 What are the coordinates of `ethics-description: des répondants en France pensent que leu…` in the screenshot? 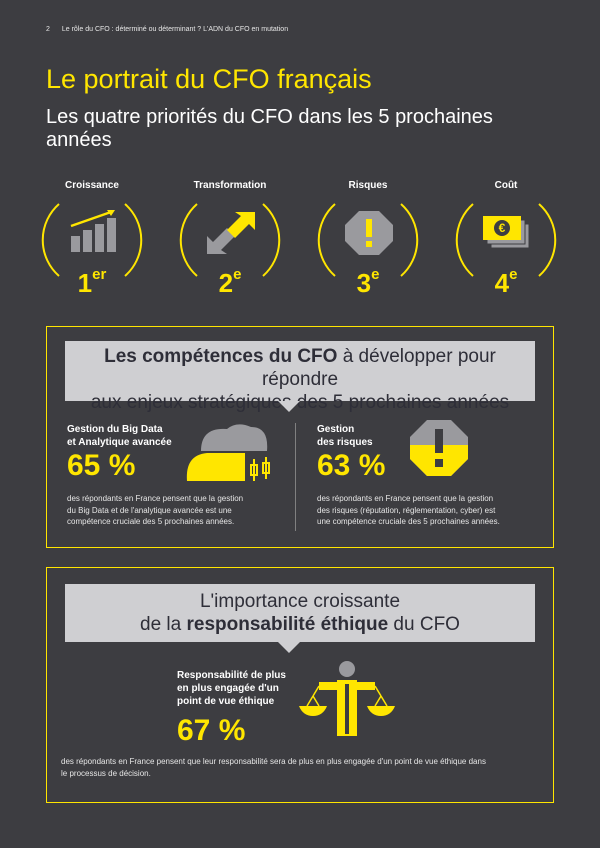 It's located at (273, 767).